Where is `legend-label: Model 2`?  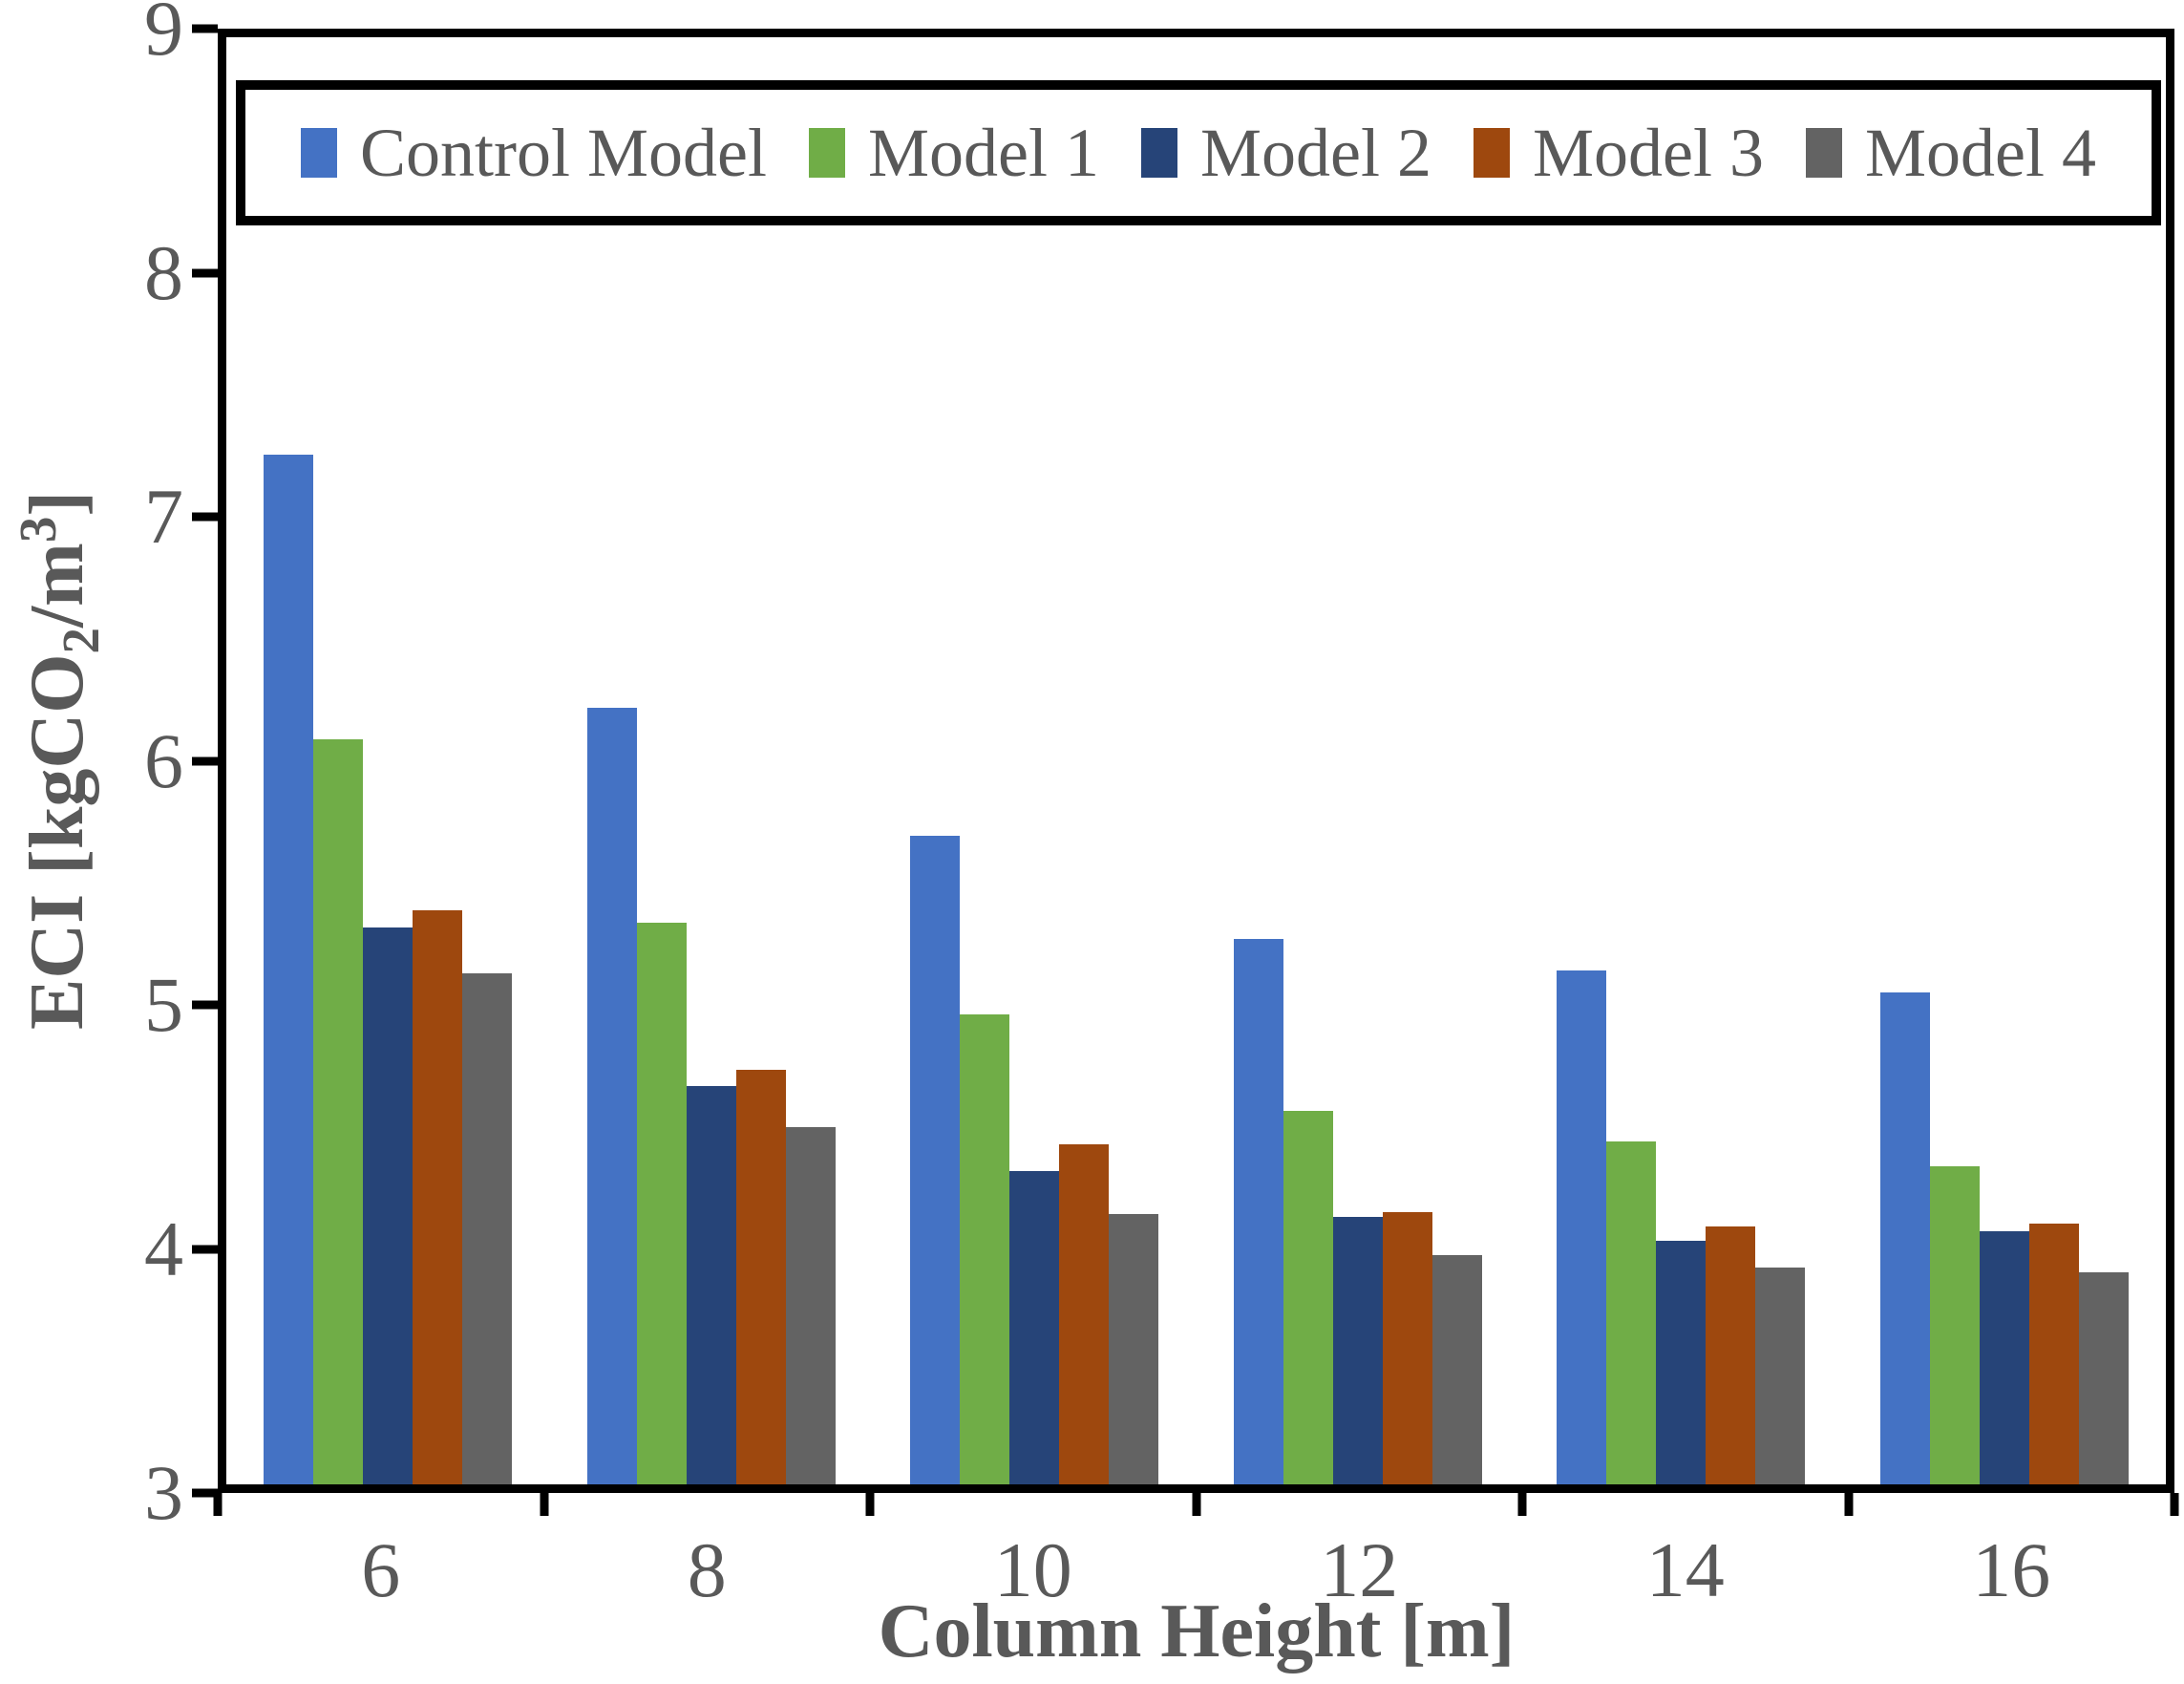 legend-label: Model 2 is located at coordinates (1315, 153).